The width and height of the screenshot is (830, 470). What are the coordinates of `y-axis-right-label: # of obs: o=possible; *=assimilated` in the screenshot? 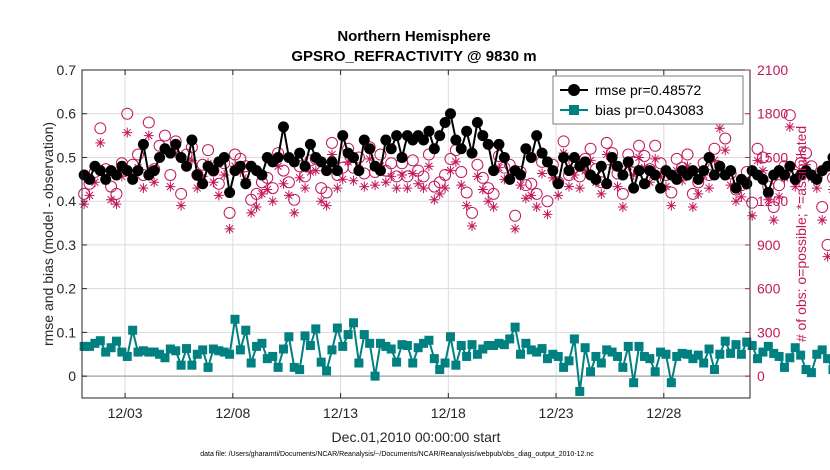 It's located at (801, 234).